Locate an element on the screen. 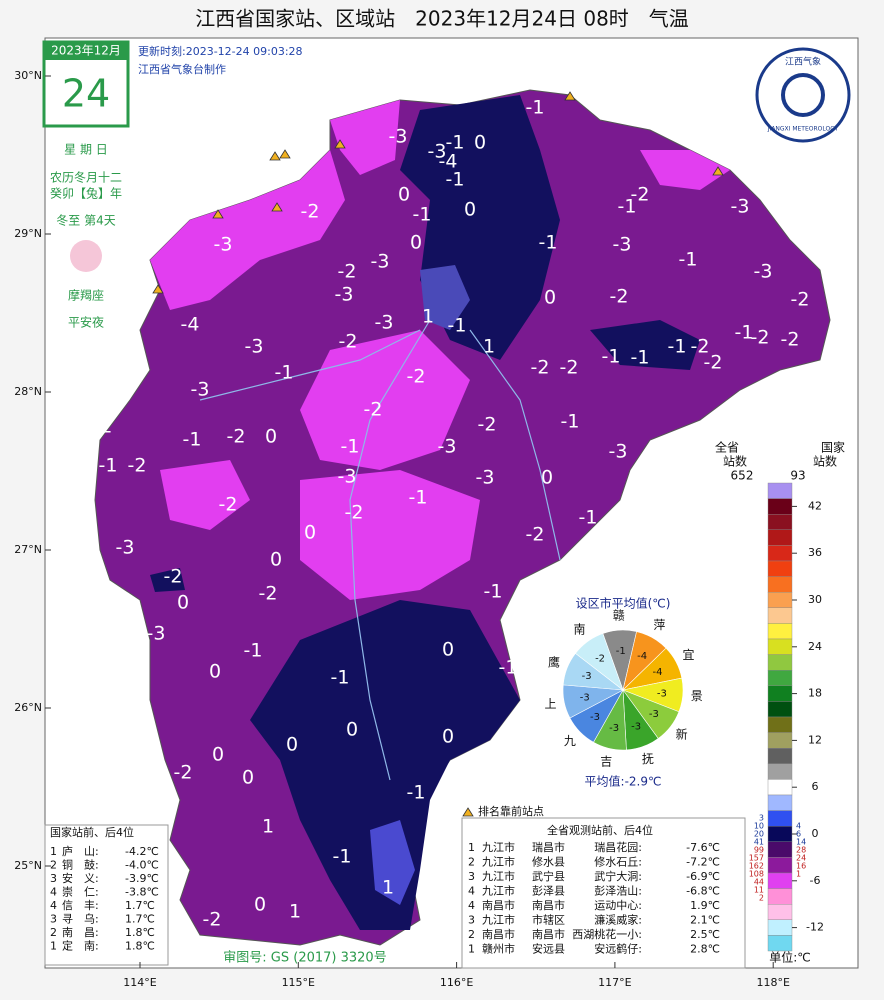 Image resolution: width=884 pixels, height=1000 pixels. province-count: 157 is located at coordinates (756, 858).